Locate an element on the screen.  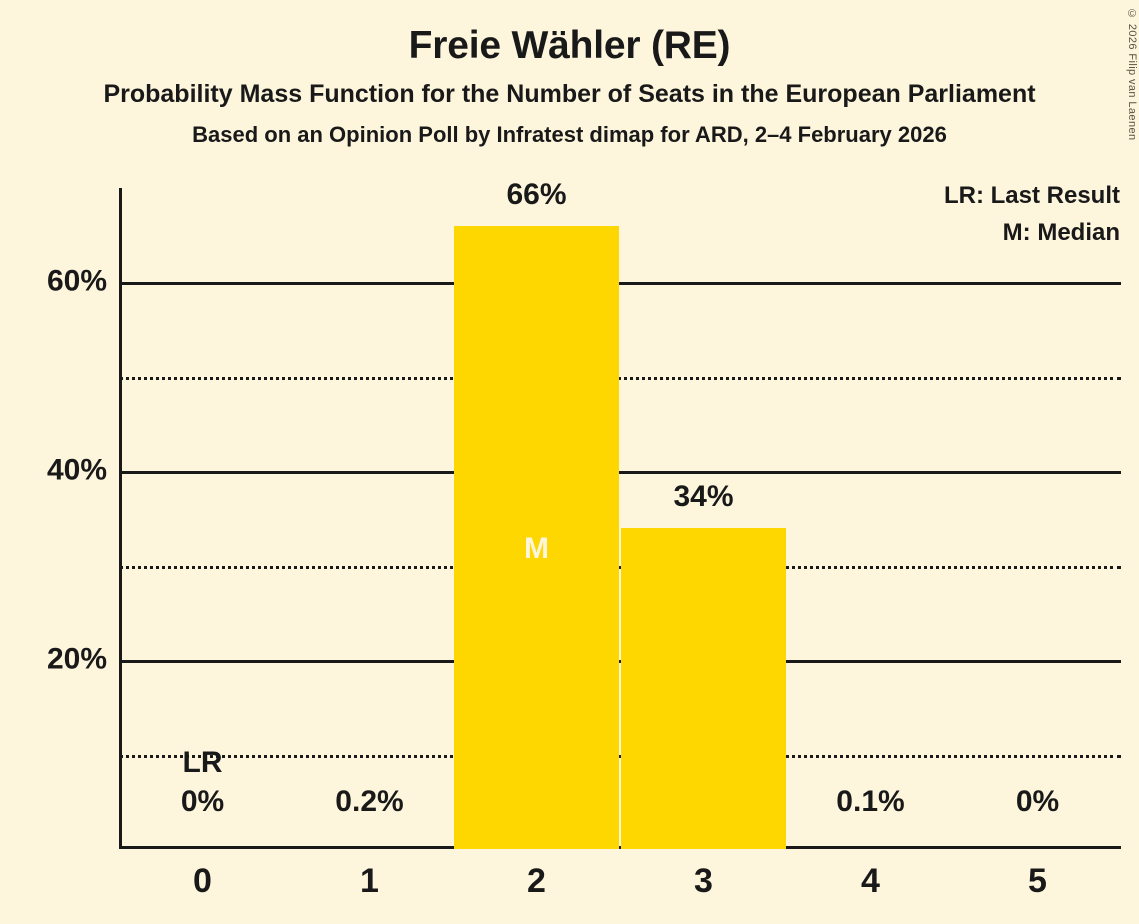
legend-item-median: M: Median is located at coordinates (1061, 232).